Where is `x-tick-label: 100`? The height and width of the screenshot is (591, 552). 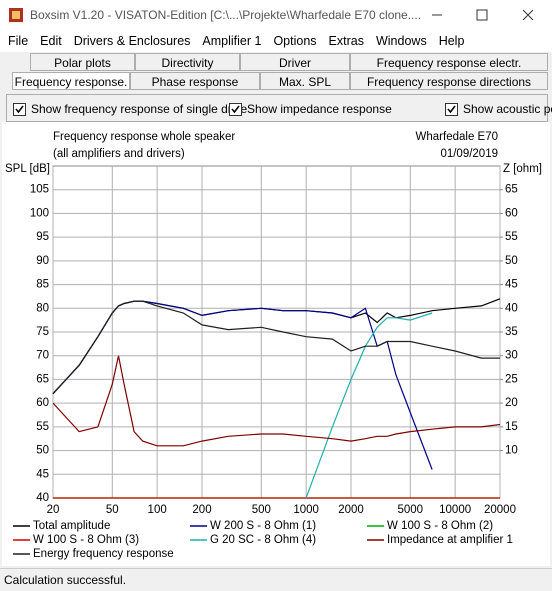
x-tick-label: 100 is located at coordinates (157, 510).